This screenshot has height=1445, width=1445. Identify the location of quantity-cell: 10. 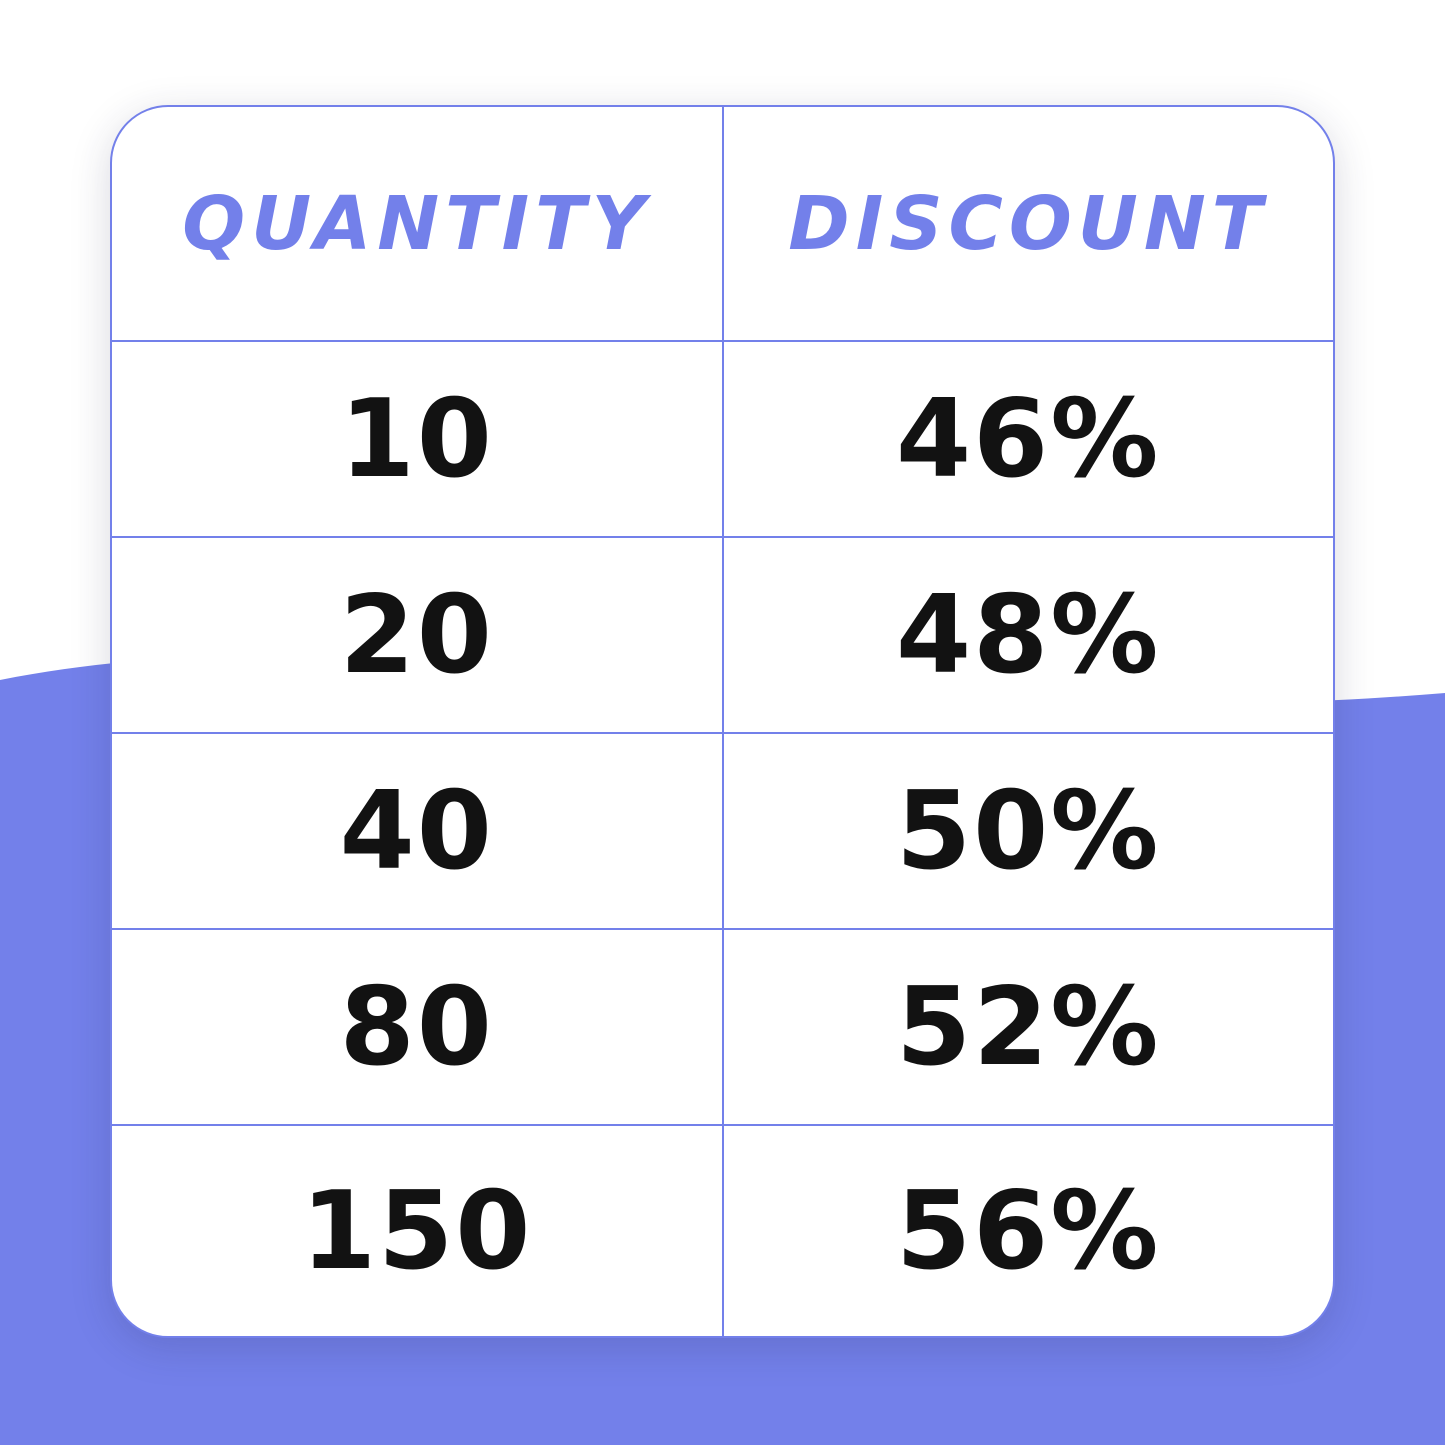
(418, 439).